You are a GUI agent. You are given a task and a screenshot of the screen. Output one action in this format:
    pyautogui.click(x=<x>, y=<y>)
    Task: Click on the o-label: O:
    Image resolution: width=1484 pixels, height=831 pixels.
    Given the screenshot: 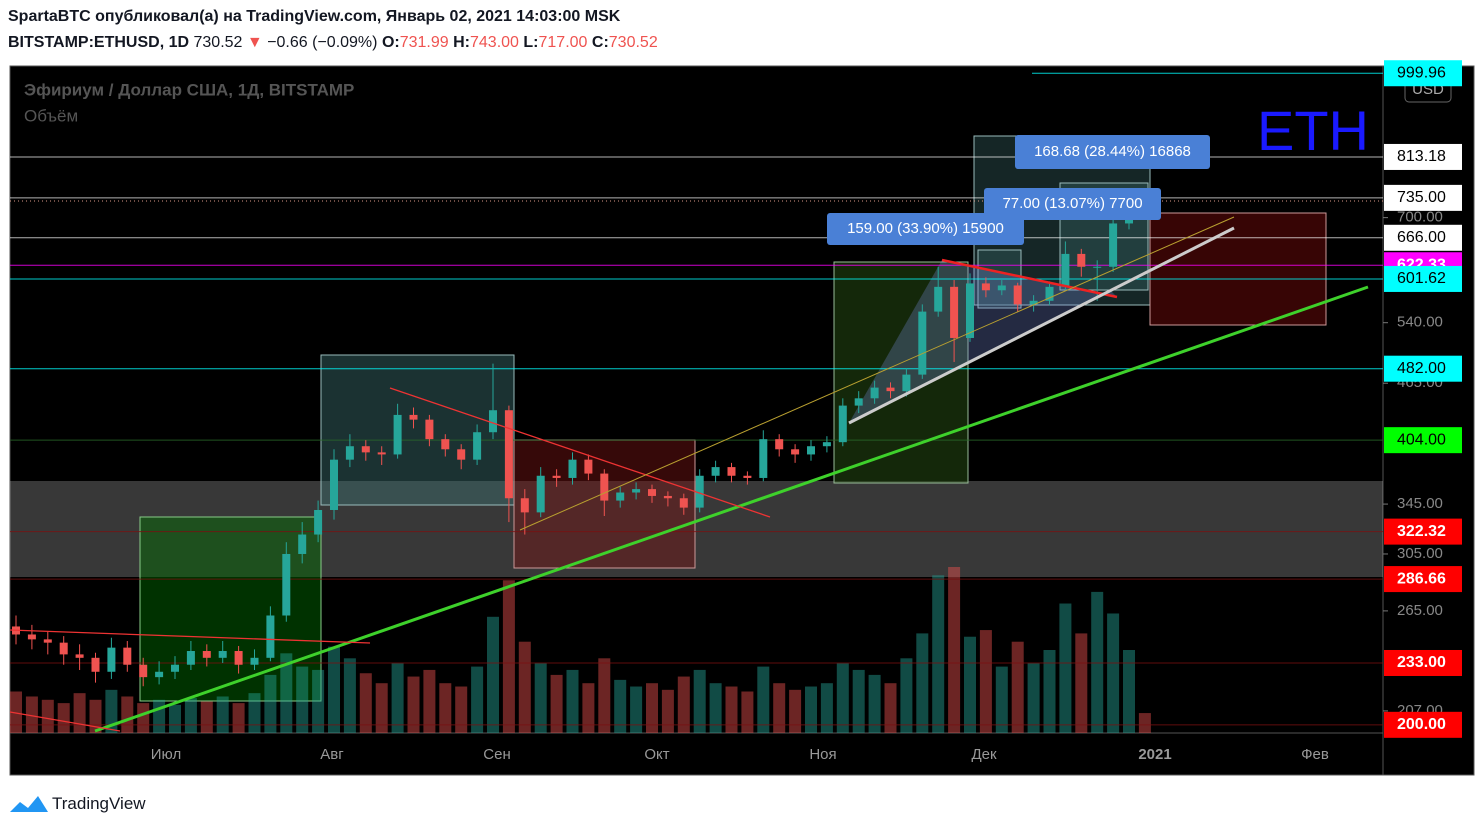 What is the action you would take?
    pyautogui.click(x=390, y=42)
    